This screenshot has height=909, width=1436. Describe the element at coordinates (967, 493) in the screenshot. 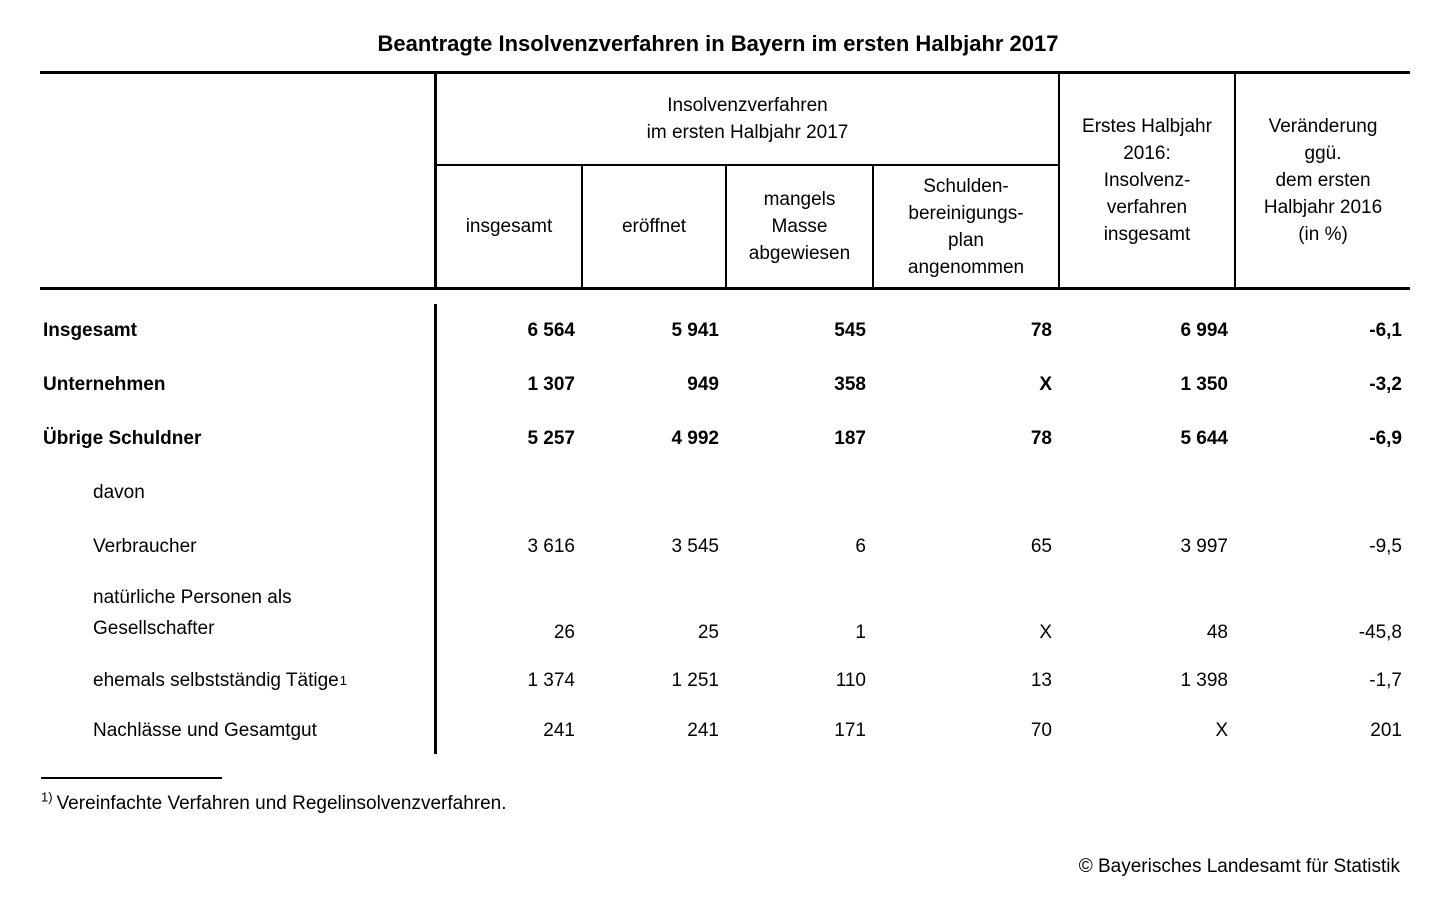

I see `value-schuldenbereinigungsplan` at that location.